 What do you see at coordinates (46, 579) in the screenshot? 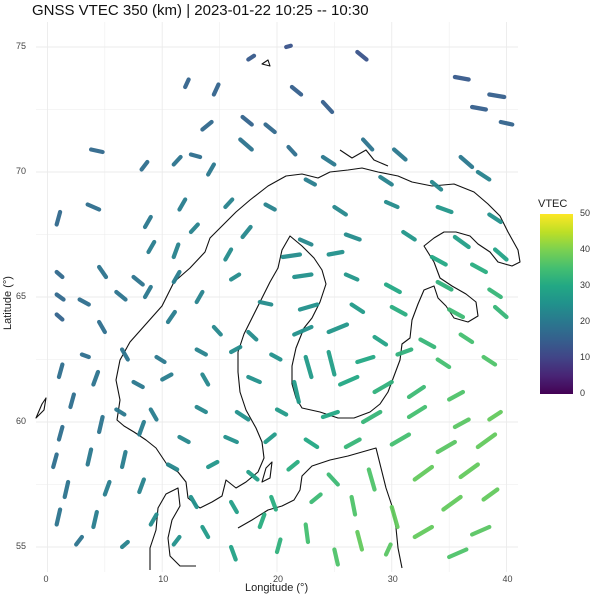
I see `x-tick-label: 0` at bounding box center [46, 579].